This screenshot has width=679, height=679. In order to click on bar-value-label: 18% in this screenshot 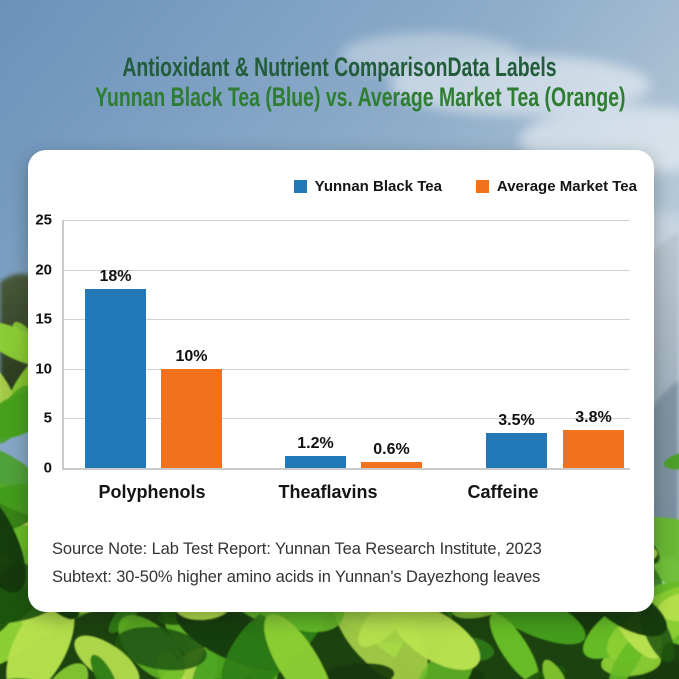, I will do `click(115, 276)`.